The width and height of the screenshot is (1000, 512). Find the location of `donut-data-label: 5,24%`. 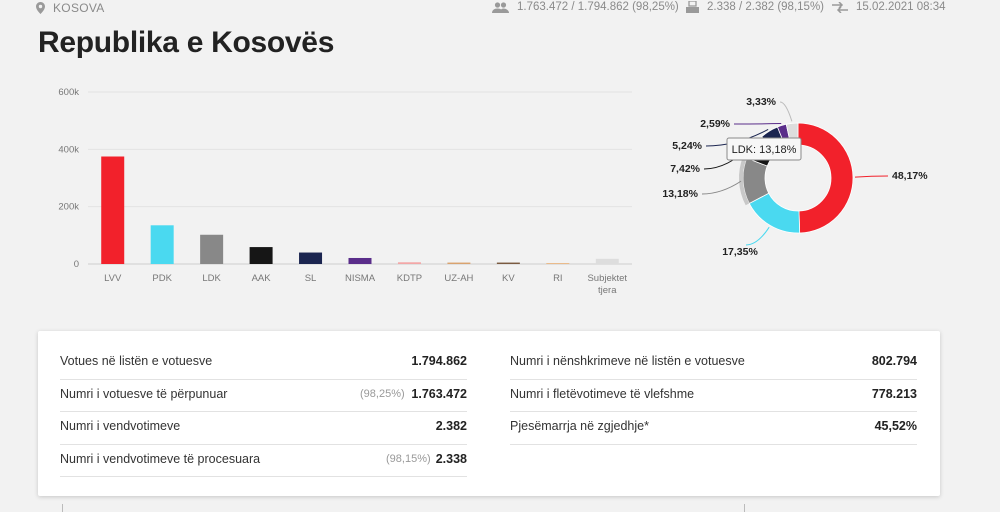

donut-data-label: 5,24% is located at coordinates (687, 146).